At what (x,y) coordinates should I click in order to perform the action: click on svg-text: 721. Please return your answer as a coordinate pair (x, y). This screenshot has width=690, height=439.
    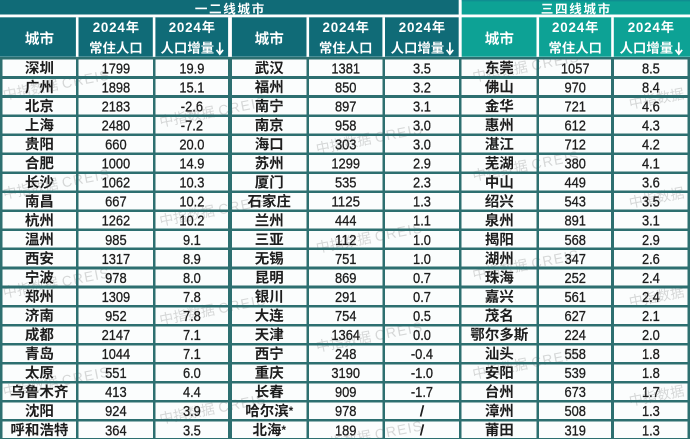
    Looking at the image, I should click on (574, 107).